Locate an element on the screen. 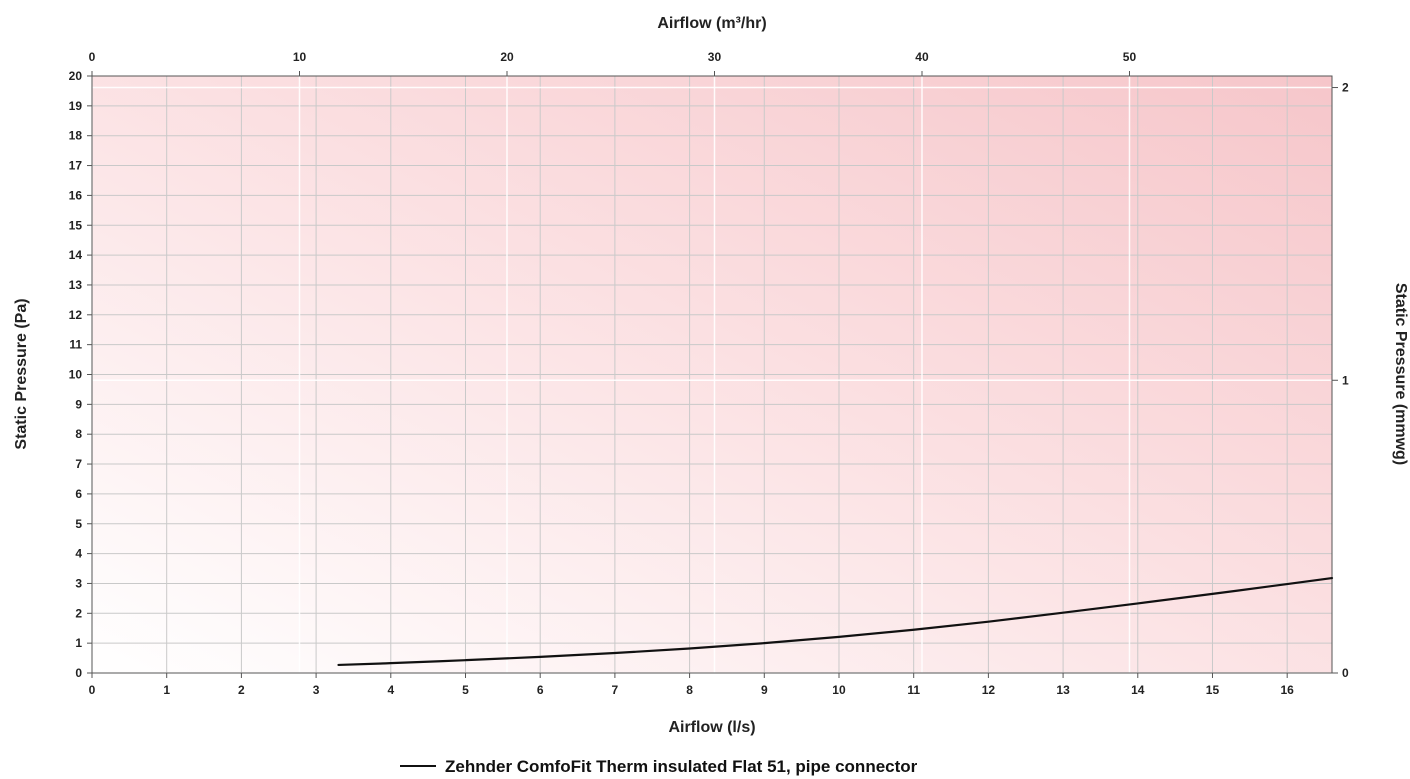  x-tick-label: 6 is located at coordinates (540, 690).